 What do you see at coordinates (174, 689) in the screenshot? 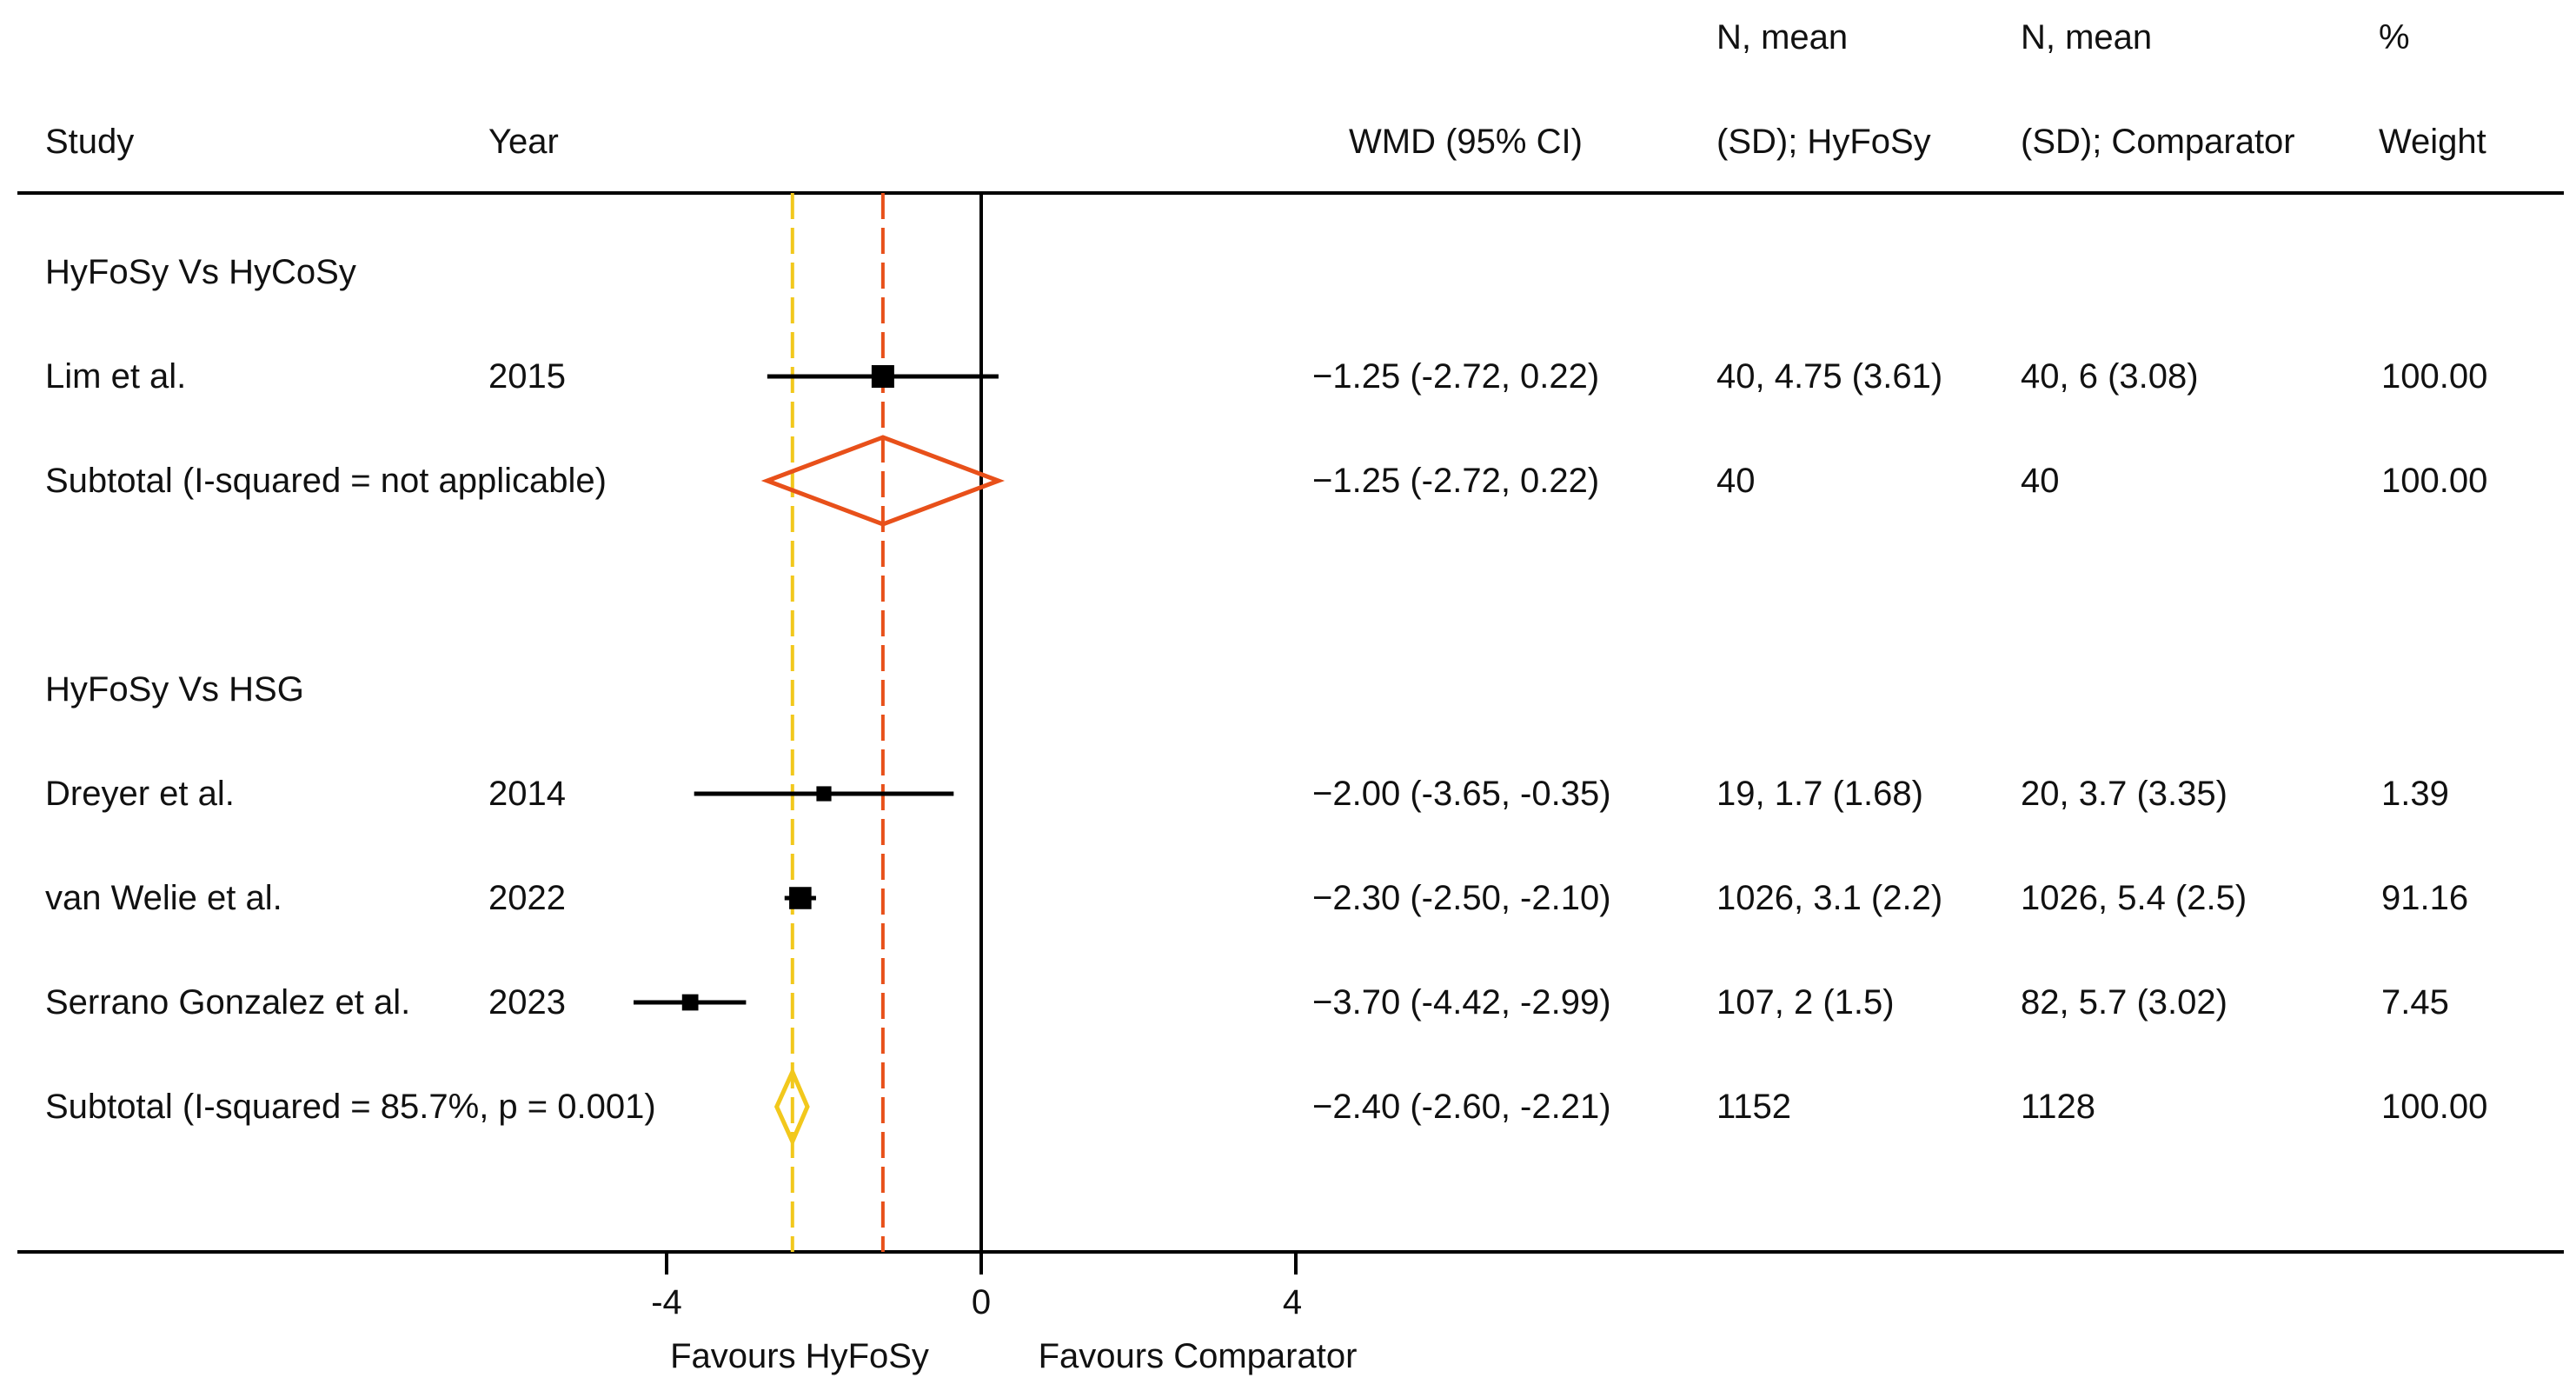
I see `group-header-hsg: HyFoSy Vs HSG` at bounding box center [174, 689].